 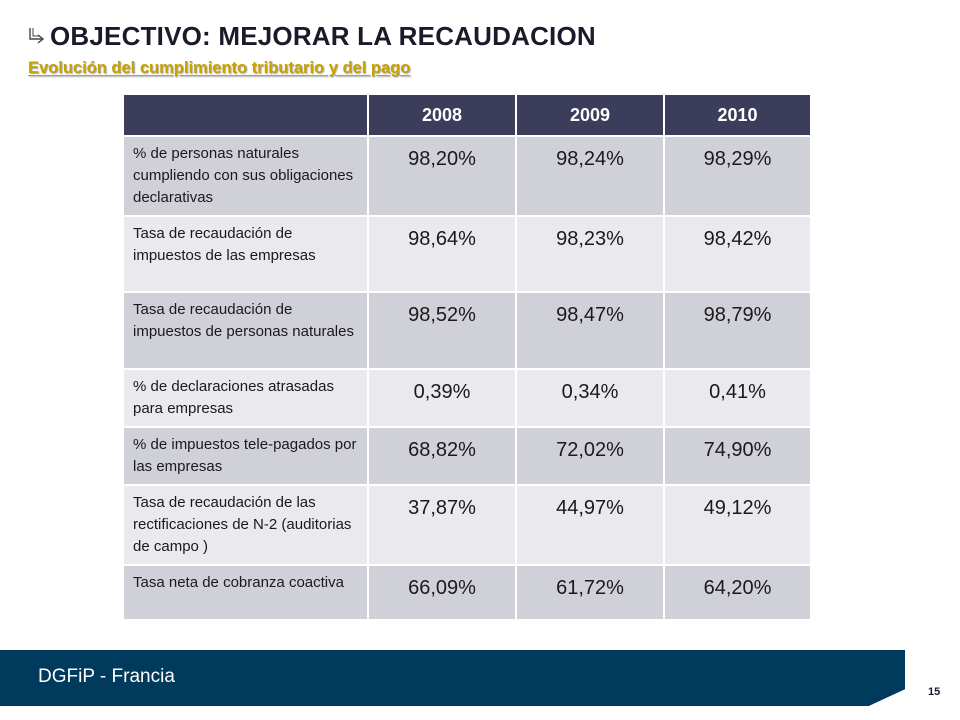 I want to click on table-cell: 98,79%, so click(x=736, y=330).